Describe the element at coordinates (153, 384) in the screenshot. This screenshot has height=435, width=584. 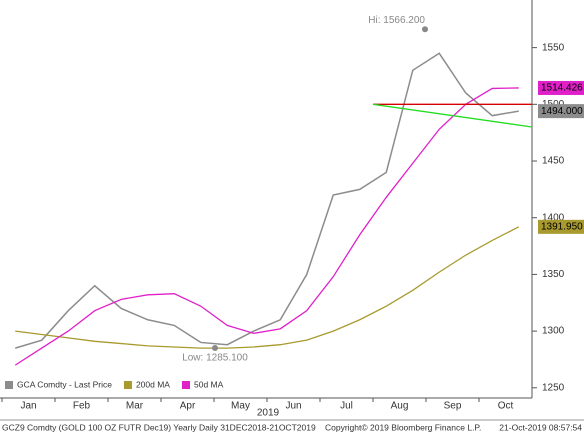
I see `legend-label: 200d MA` at that location.